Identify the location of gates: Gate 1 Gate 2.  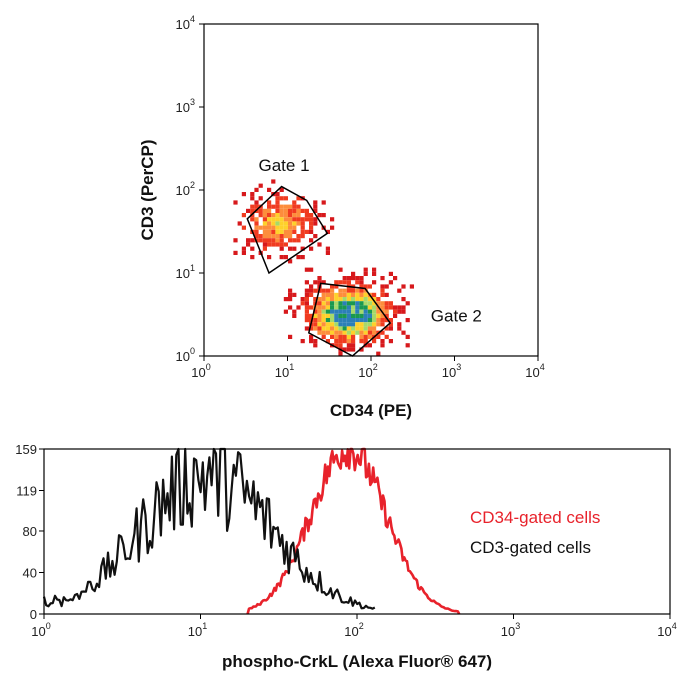
(364, 256).